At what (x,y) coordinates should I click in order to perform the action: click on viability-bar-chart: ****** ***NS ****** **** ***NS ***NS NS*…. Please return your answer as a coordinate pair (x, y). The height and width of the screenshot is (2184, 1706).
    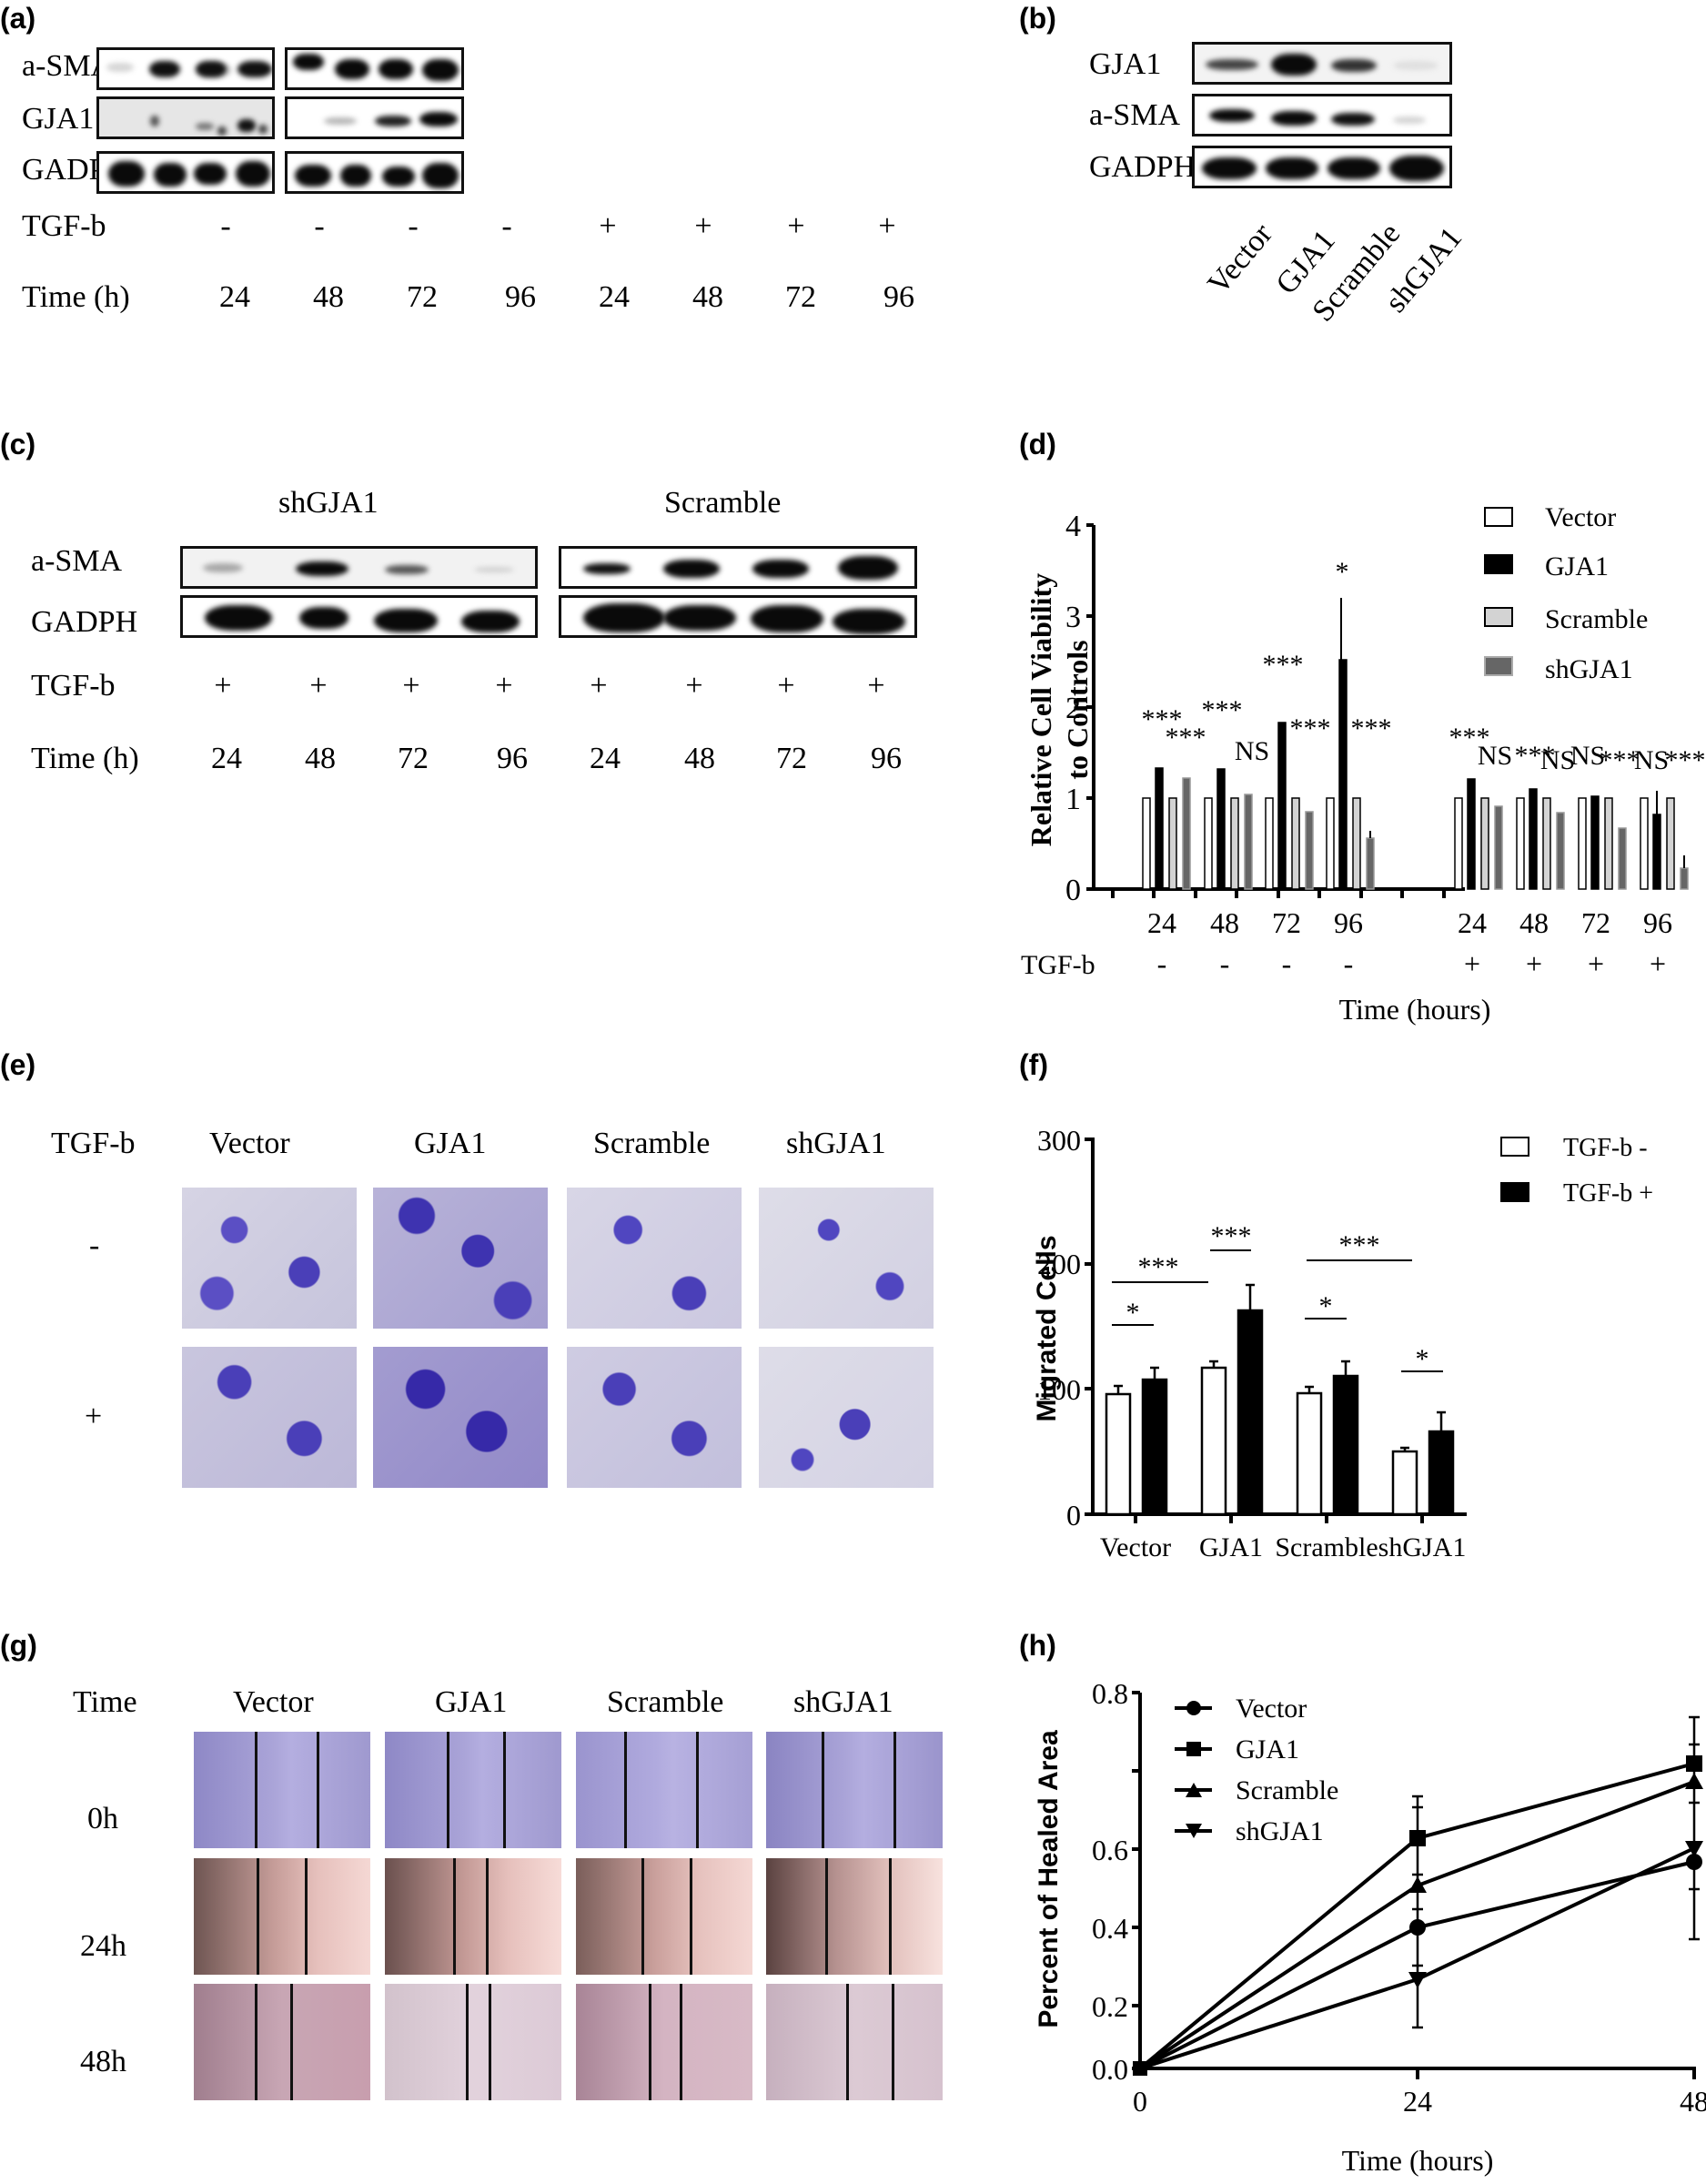
    Looking at the image, I should click on (1363, 764).